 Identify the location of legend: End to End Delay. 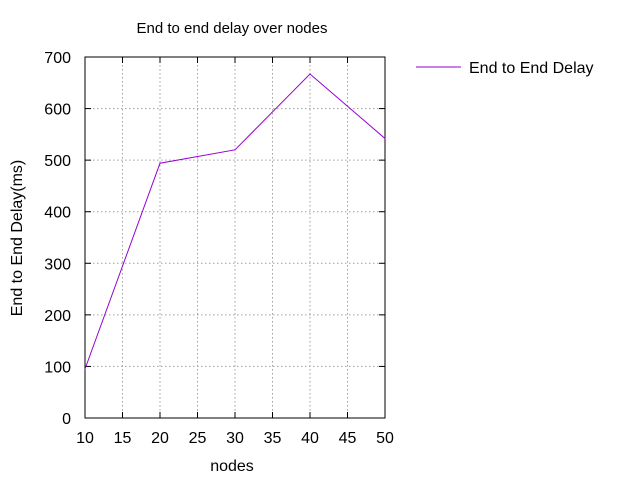
(505, 68).